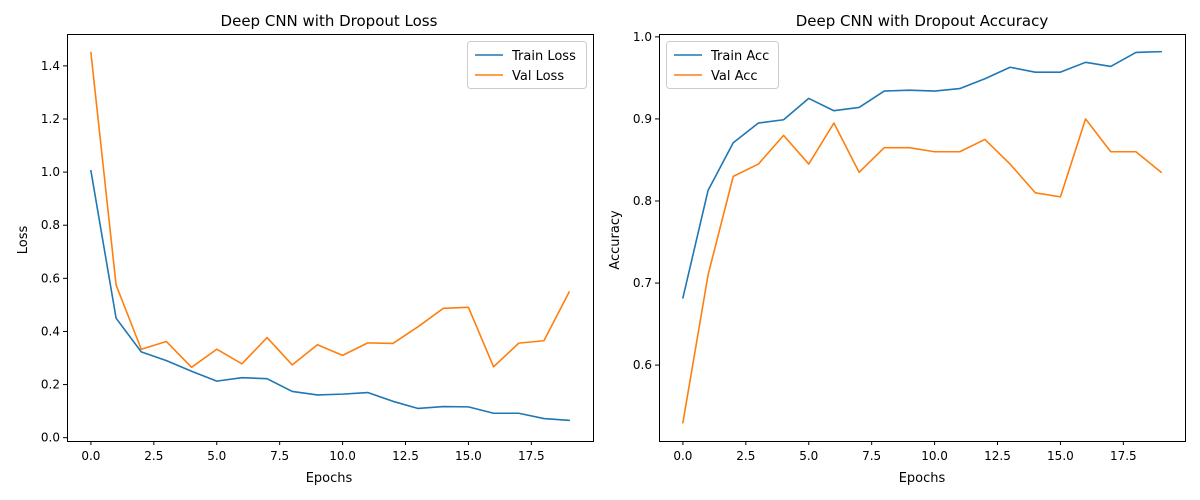  I want to click on accuracy-chart-legend: Train Acc Val Acc, so click(722, 65).